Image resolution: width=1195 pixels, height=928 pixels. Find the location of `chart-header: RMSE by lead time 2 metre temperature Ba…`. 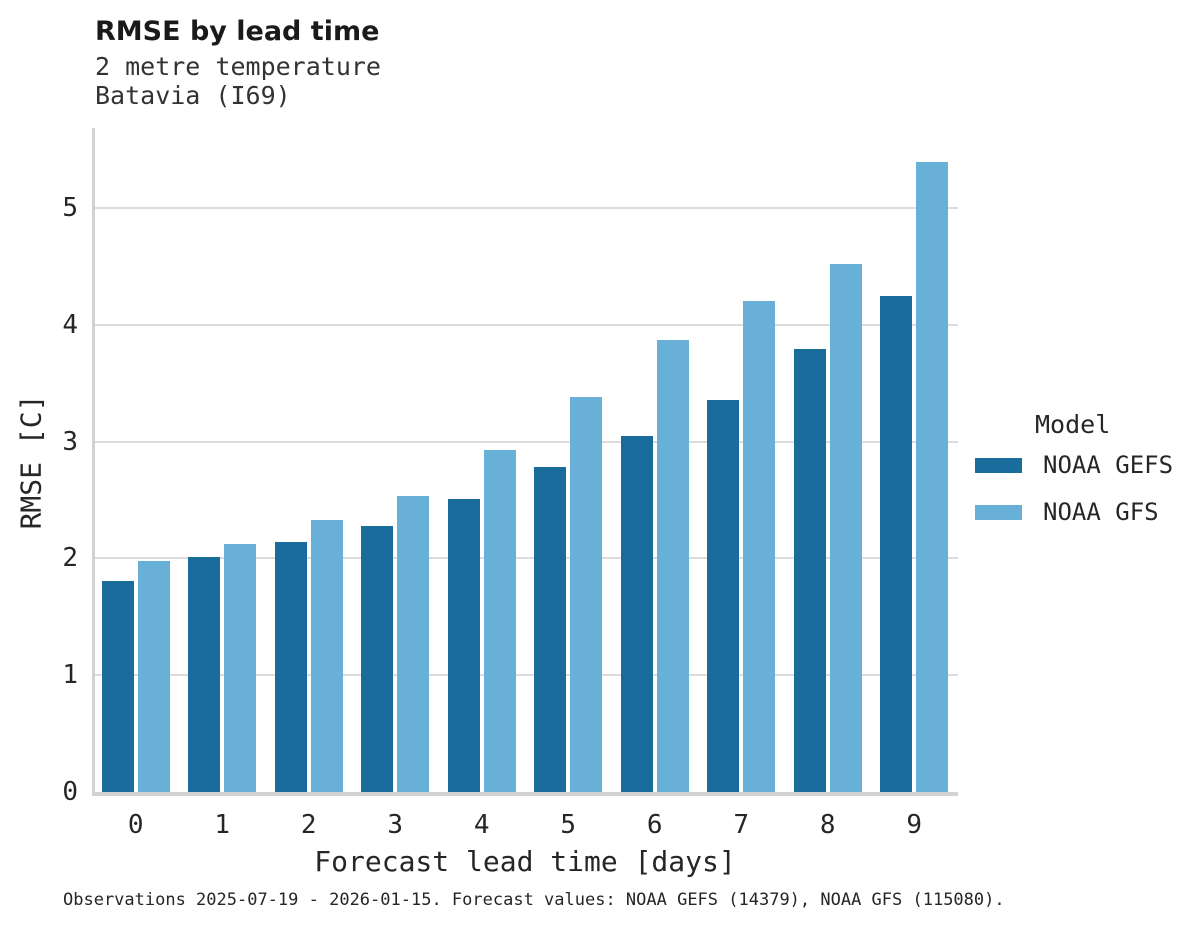

chart-header: RMSE by lead time 2 metre temperature Ba… is located at coordinates (238, 63).